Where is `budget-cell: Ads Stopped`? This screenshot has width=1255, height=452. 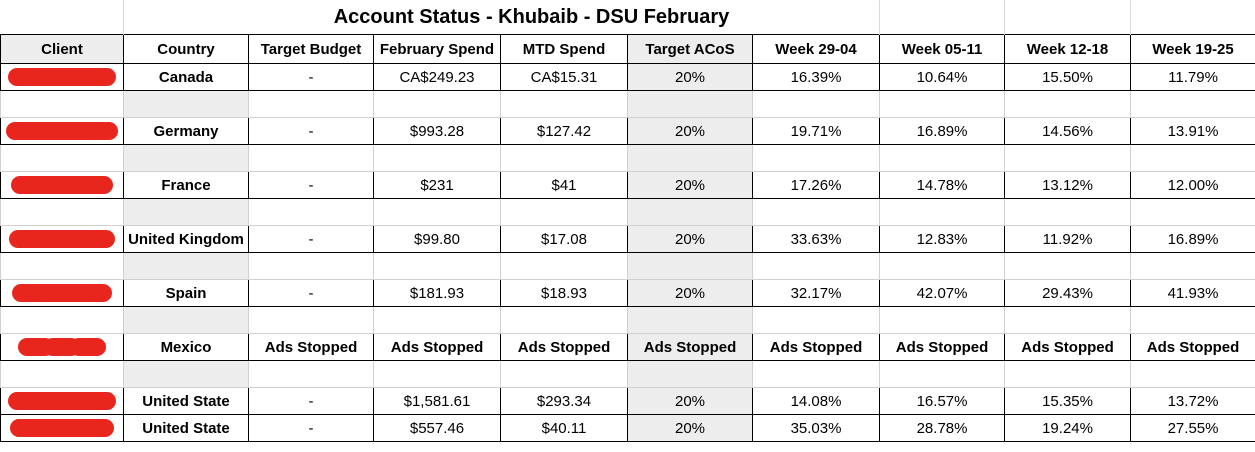 budget-cell: Ads Stopped is located at coordinates (311, 347).